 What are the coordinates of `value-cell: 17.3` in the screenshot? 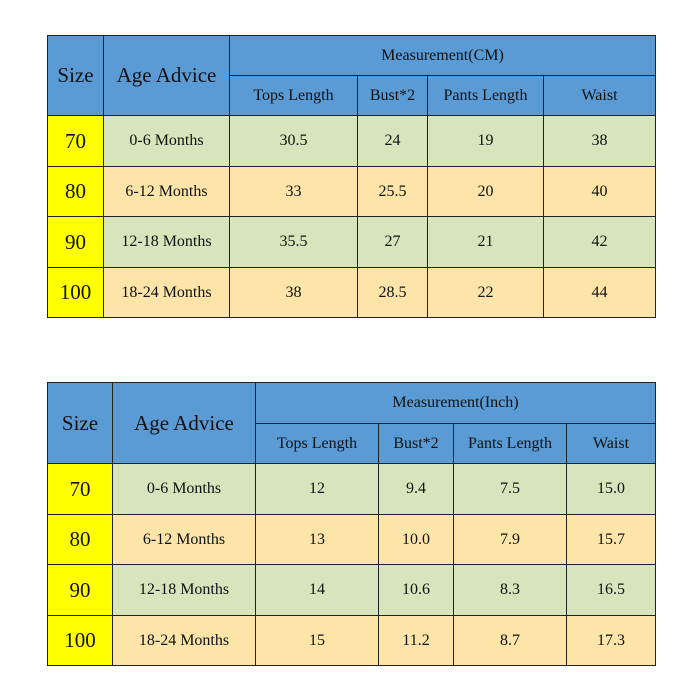 It's located at (611, 640).